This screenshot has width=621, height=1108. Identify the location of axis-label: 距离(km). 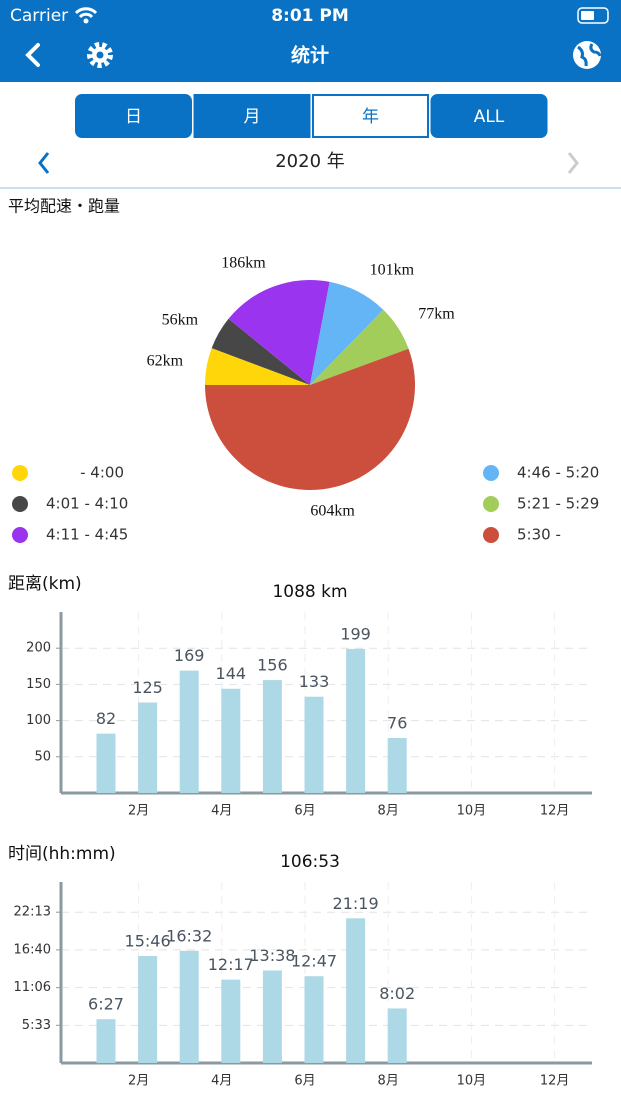
(45, 584).